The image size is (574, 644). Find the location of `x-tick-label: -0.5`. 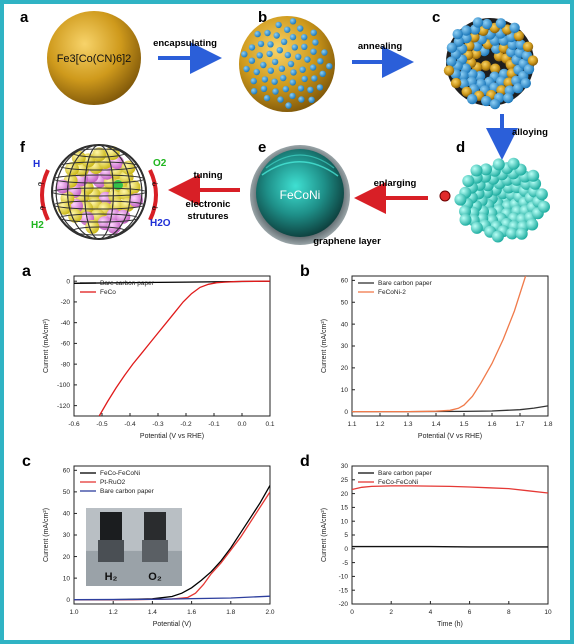

x-tick-label: -0.5 is located at coordinates (102, 424).